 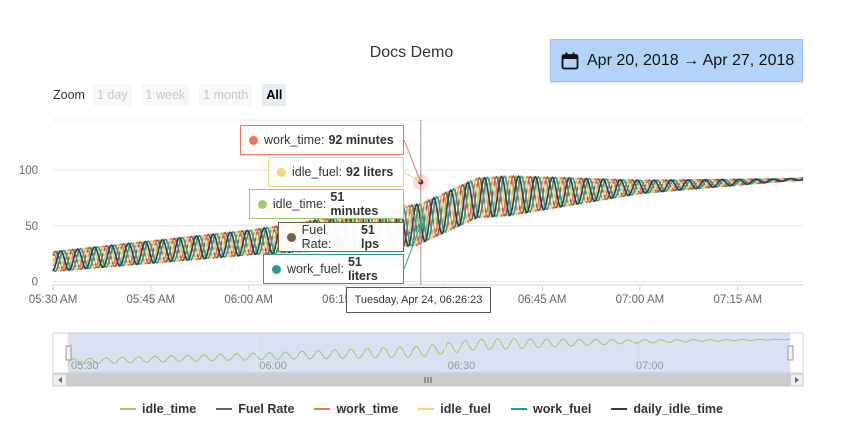 What do you see at coordinates (650, 366) in the screenshot?
I see `navigator-tick-label: 07:00` at bounding box center [650, 366].